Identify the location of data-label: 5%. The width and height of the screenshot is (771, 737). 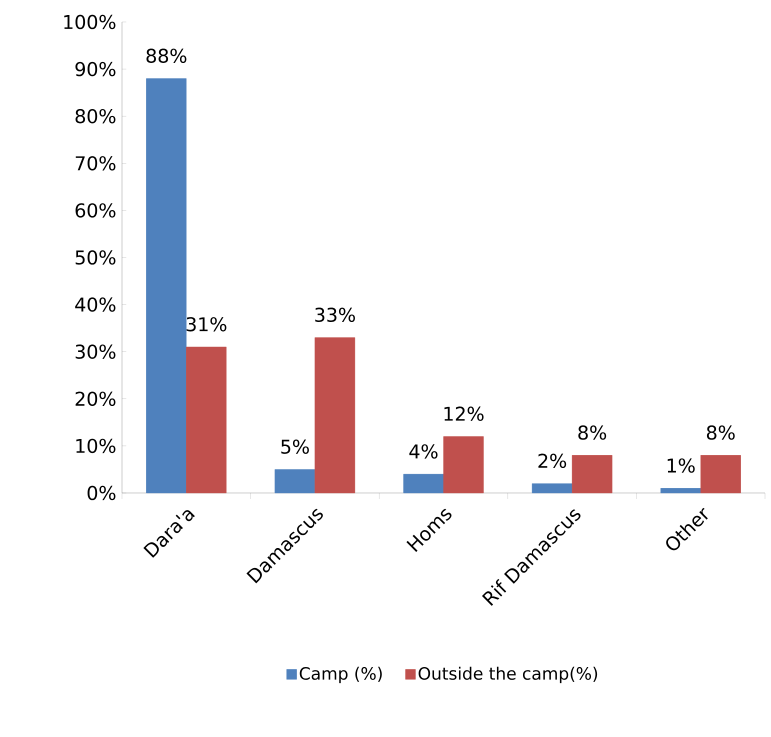
(295, 447).